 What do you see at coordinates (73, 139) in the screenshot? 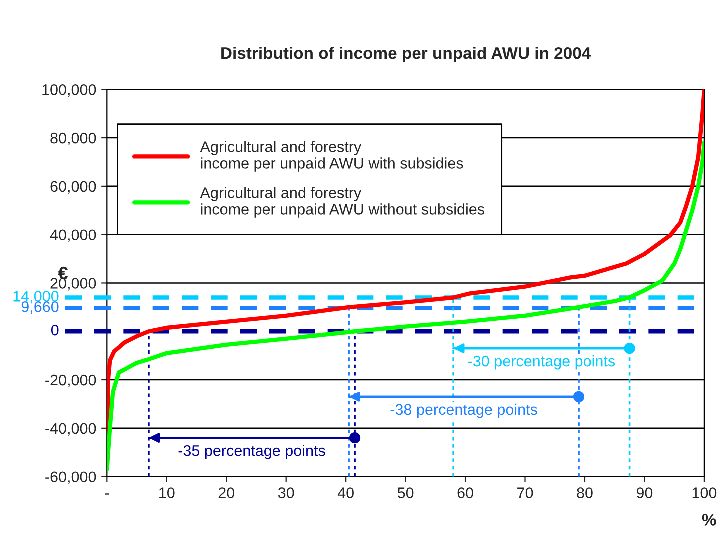
I see `y-tick-label: 80,000` at bounding box center [73, 139].